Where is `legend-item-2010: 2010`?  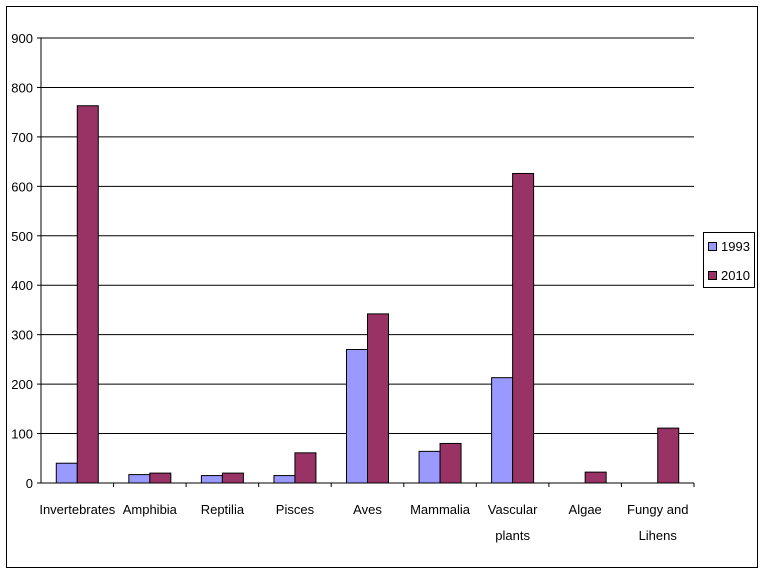
legend-item-2010: 2010 is located at coordinates (729, 275).